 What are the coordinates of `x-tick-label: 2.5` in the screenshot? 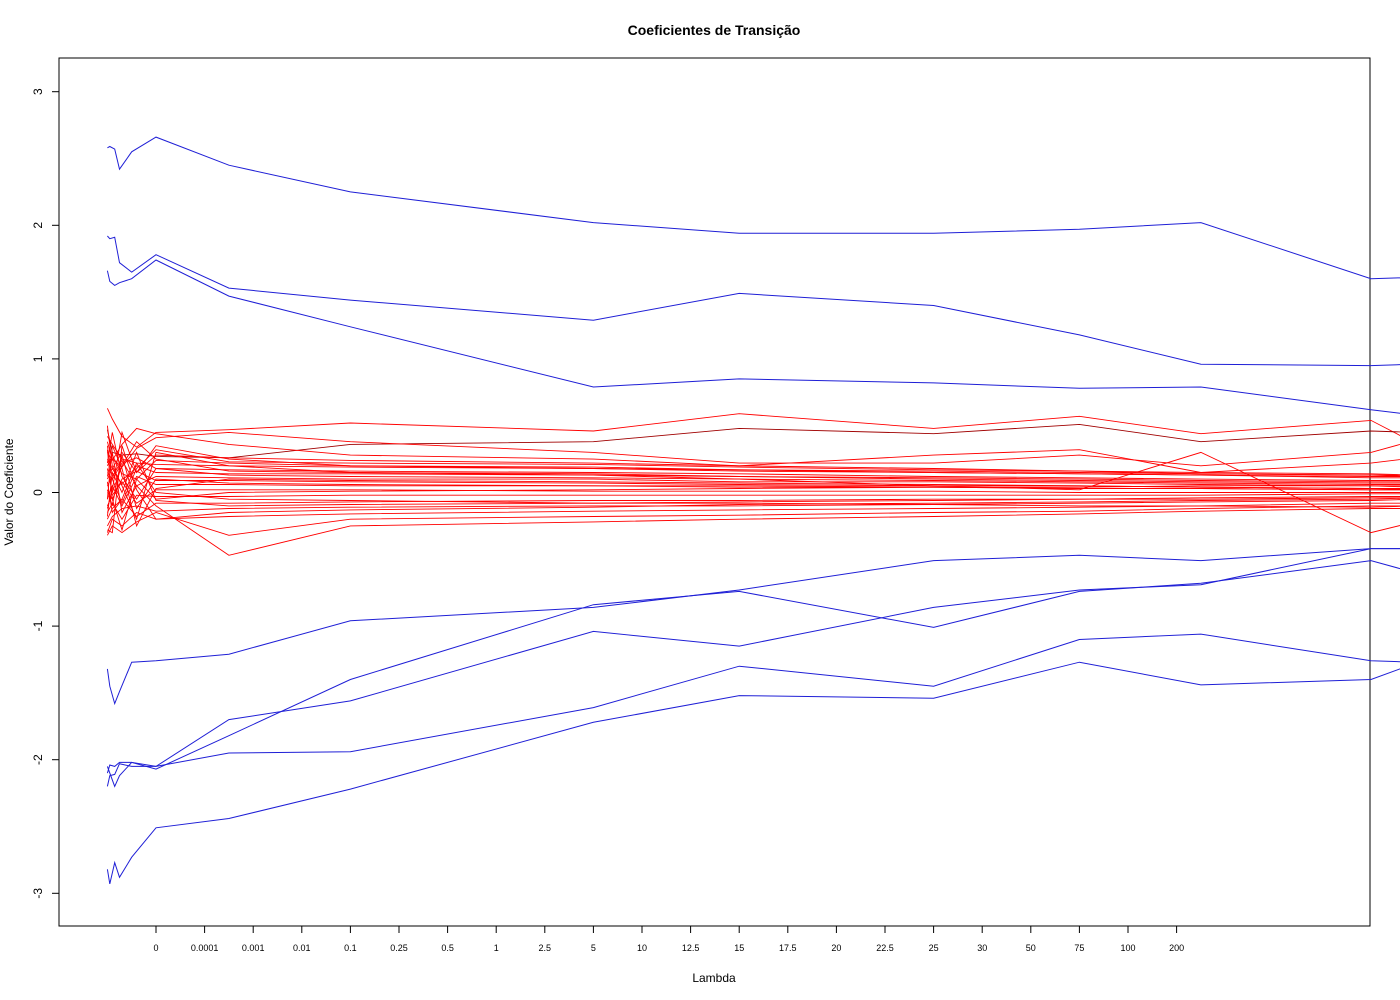 It's located at (545, 948).